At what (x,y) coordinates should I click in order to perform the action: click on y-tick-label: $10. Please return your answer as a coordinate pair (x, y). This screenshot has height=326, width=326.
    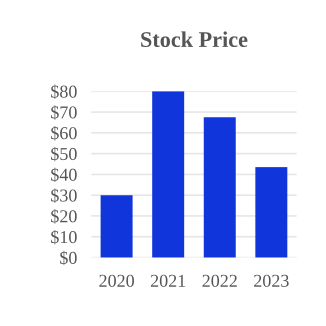
    Looking at the image, I should click on (64, 237).